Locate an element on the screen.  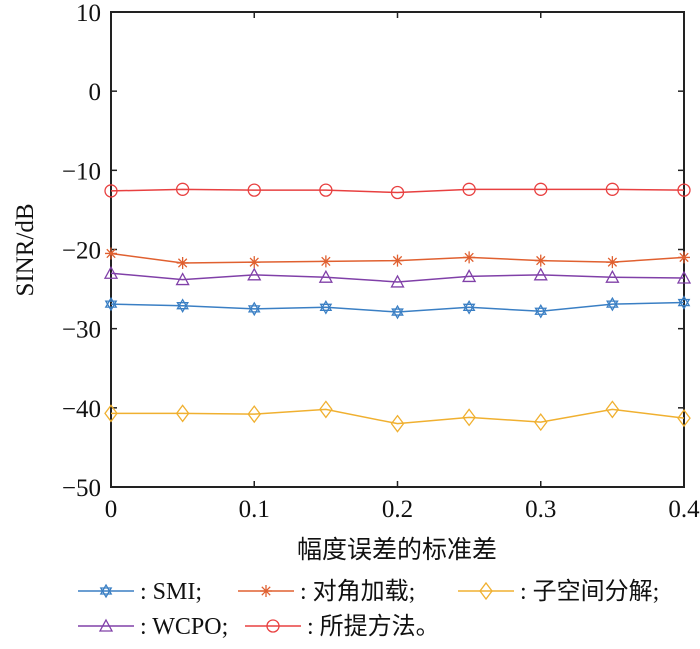
y-tick-label: −30 is located at coordinates (81, 330).